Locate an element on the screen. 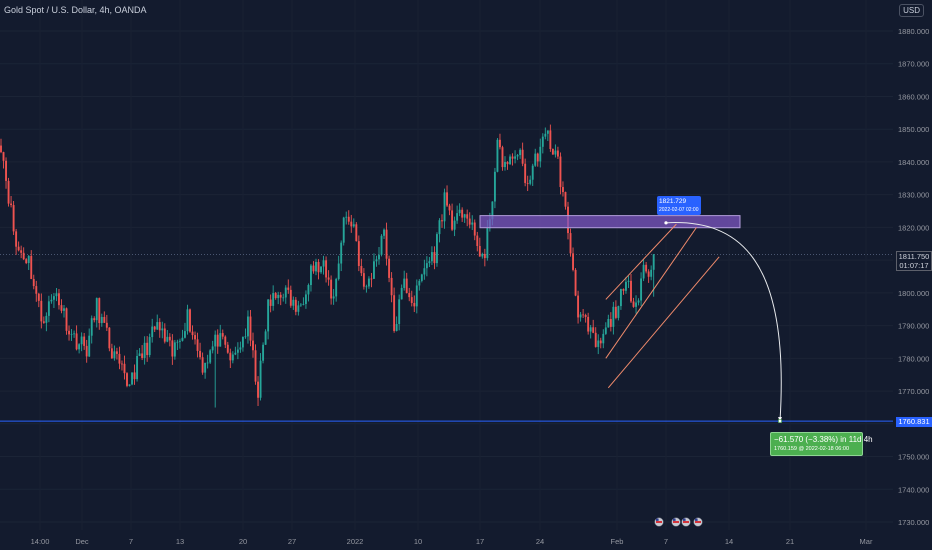  price-tick-label: 1830.000 is located at coordinates (913, 195).